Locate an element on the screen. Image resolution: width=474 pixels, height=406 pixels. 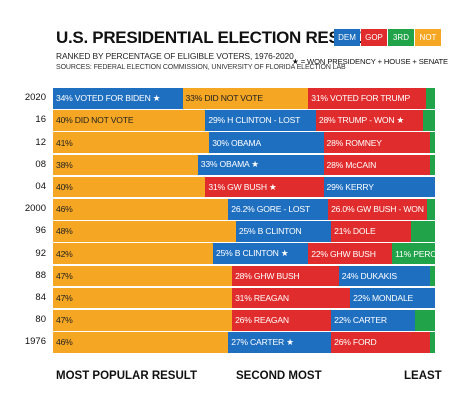
year-label: 2020 is located at coordinates (35, 98).